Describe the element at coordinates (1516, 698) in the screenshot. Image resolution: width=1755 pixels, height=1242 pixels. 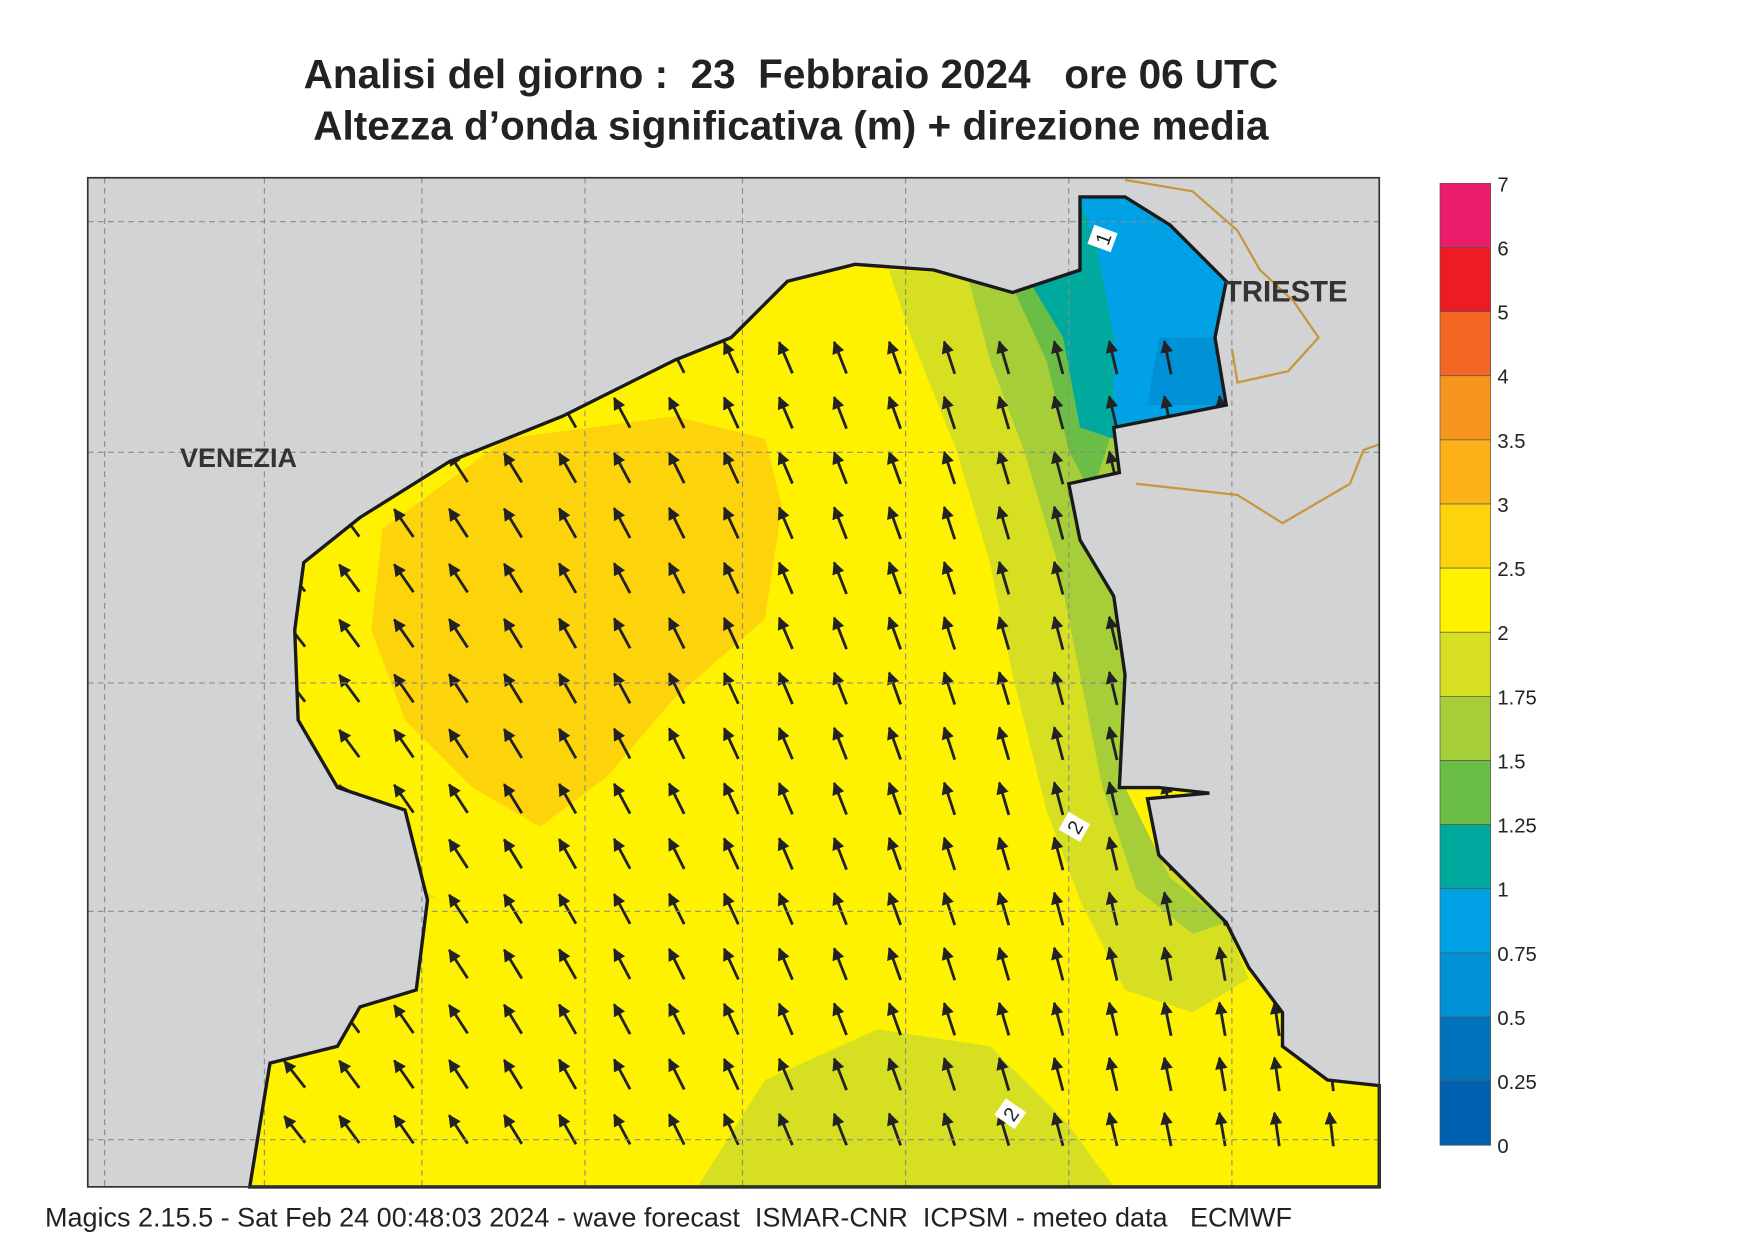
I see `colorbar-label: 1.75` at that location.